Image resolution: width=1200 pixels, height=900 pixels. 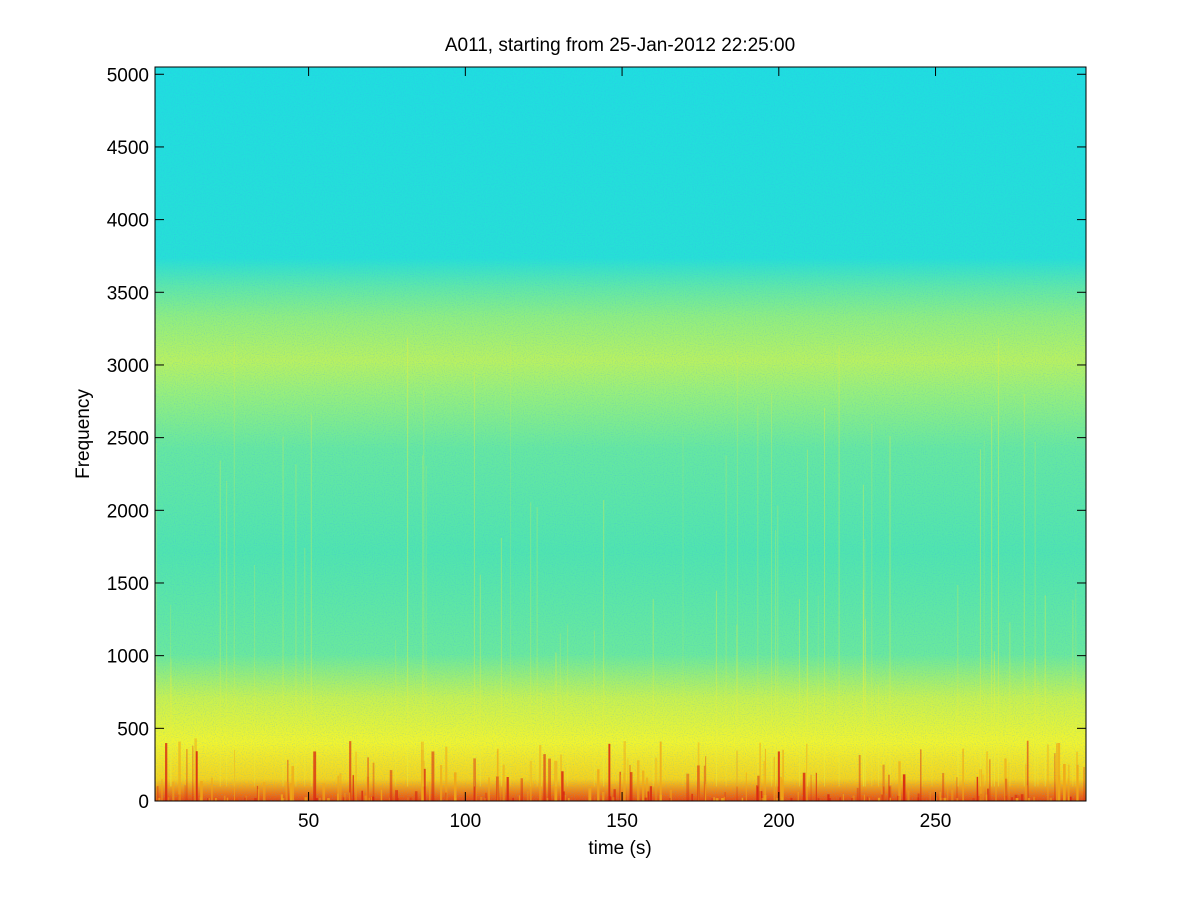 What do you see at coordinates (128, 511) in the screenshot?
I see `y-tick-label: 2000` at bounding box center [128, 511].